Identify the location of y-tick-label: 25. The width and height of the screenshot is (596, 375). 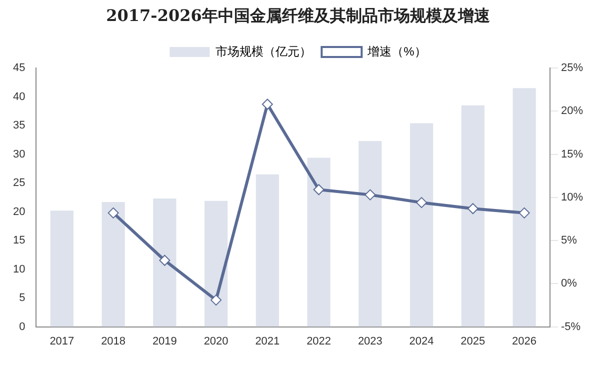
(19, 183).